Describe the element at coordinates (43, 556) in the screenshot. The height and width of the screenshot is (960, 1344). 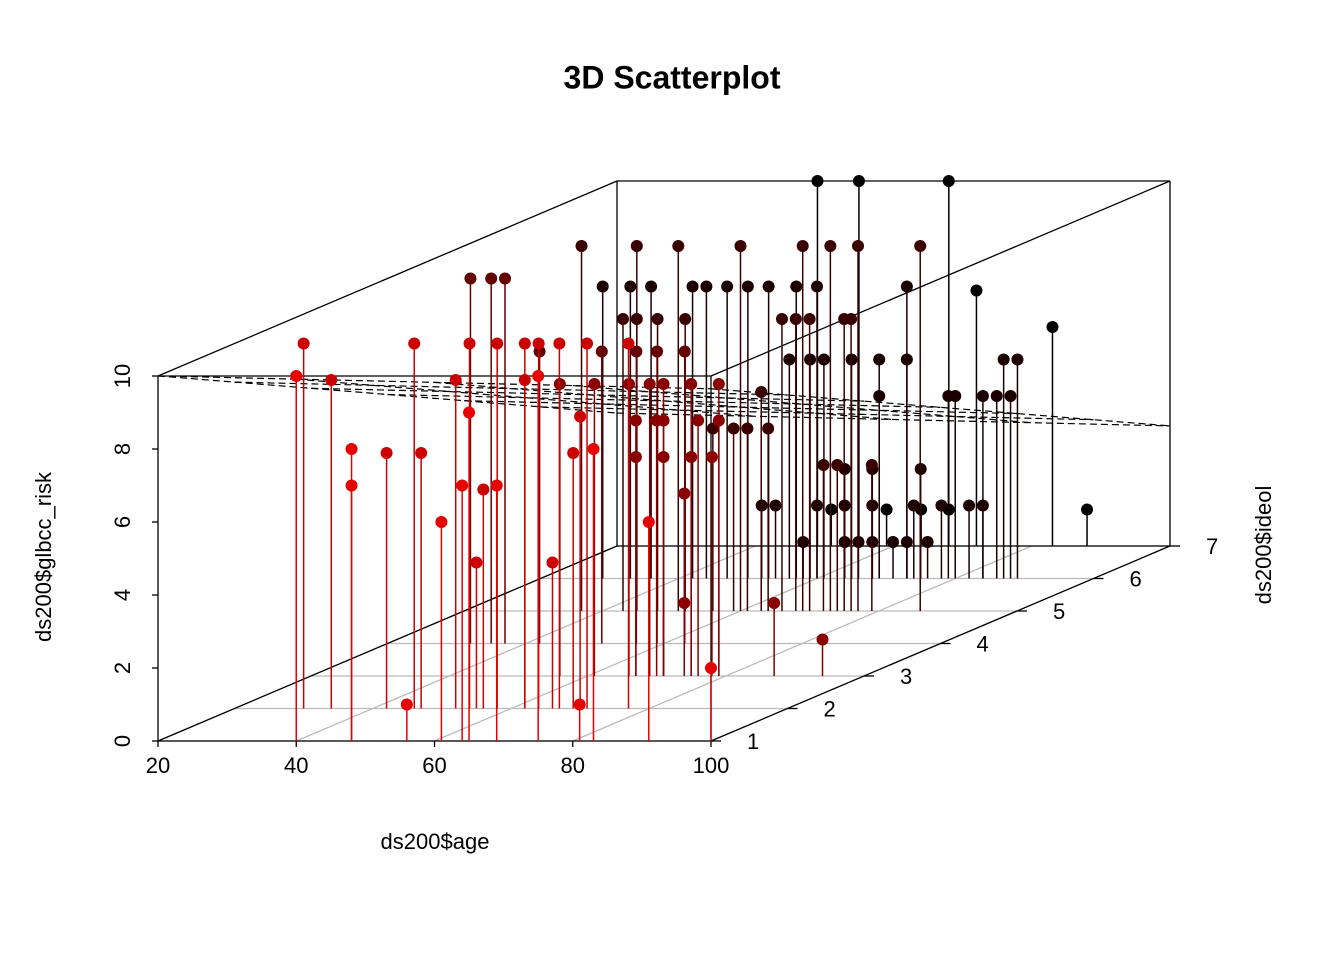
I see `z-axis-label: ds200$glbcc_risk` at that location.